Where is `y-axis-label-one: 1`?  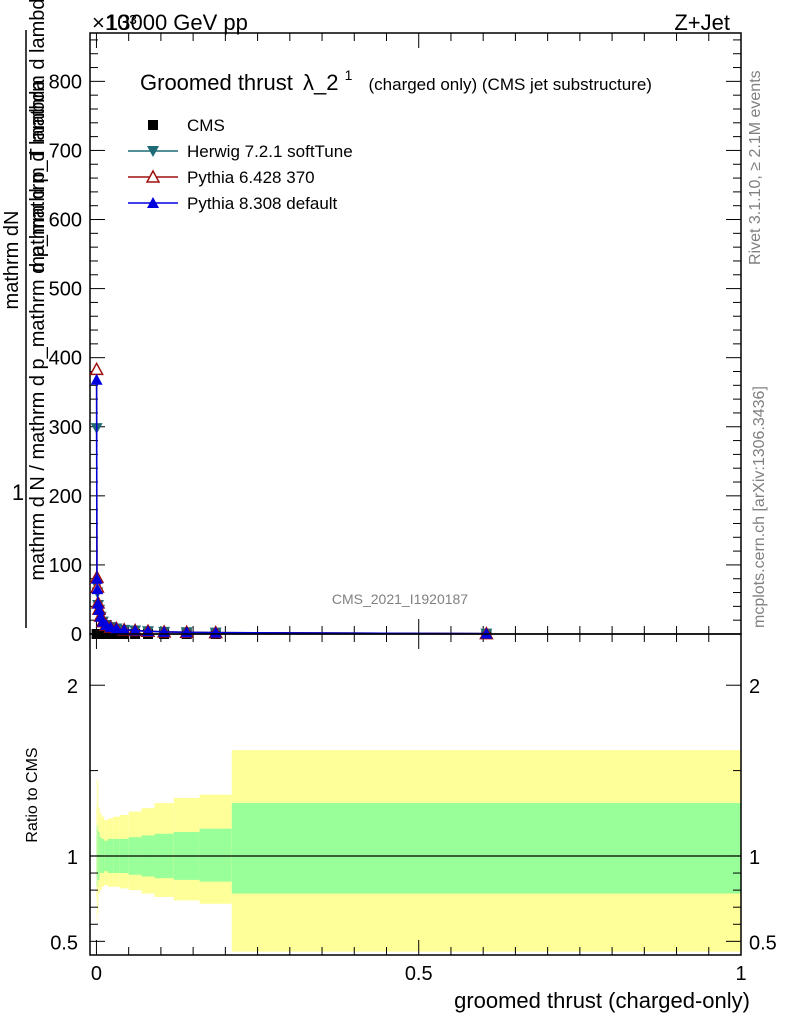
y-axis-label-one: 1 is located at coordinates (18, 492).